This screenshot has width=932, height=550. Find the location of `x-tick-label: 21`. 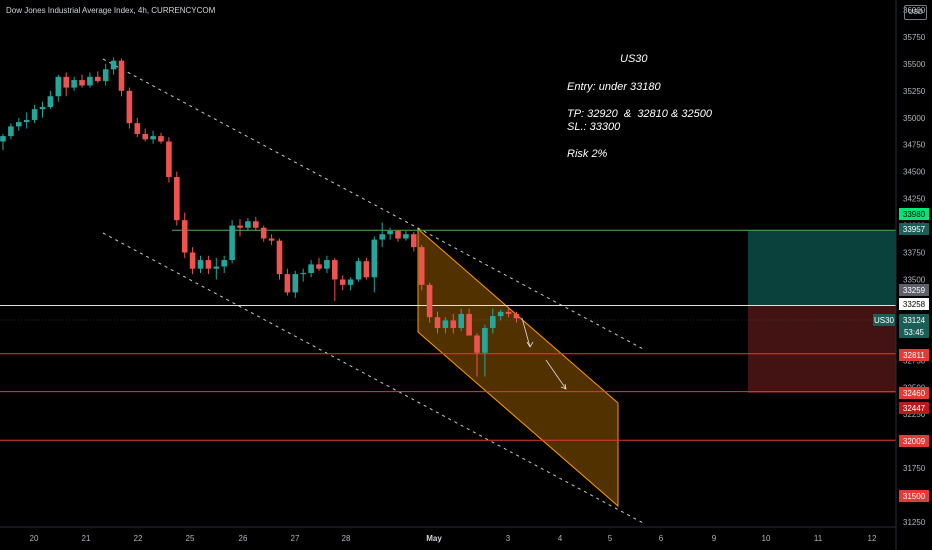

x-tick-label: 21 is located at coordinates (86, 538).